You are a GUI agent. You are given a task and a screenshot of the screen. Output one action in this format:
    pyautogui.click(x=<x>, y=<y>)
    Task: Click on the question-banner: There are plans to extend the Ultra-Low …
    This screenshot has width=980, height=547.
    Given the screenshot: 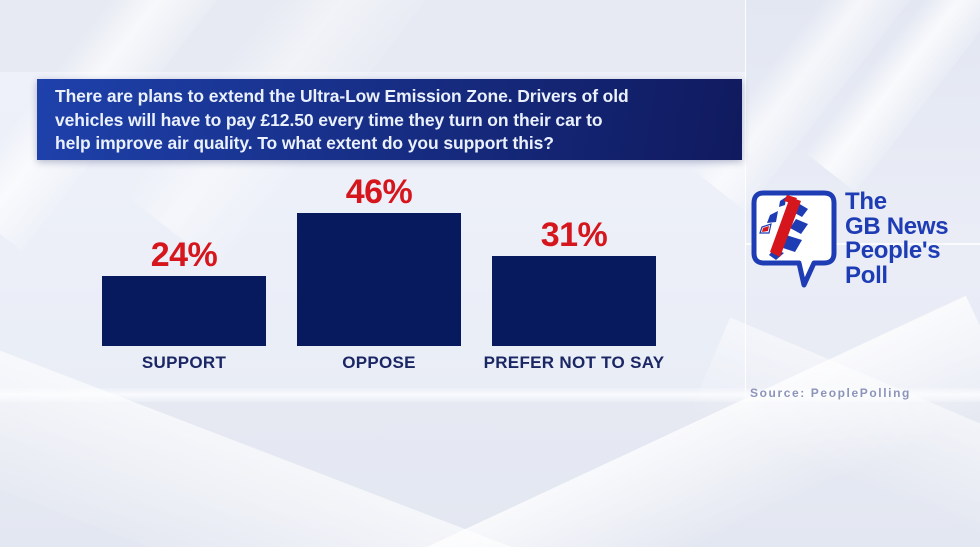 What is the action you would take?
    pyautogui.click(x=389, y=119)
    